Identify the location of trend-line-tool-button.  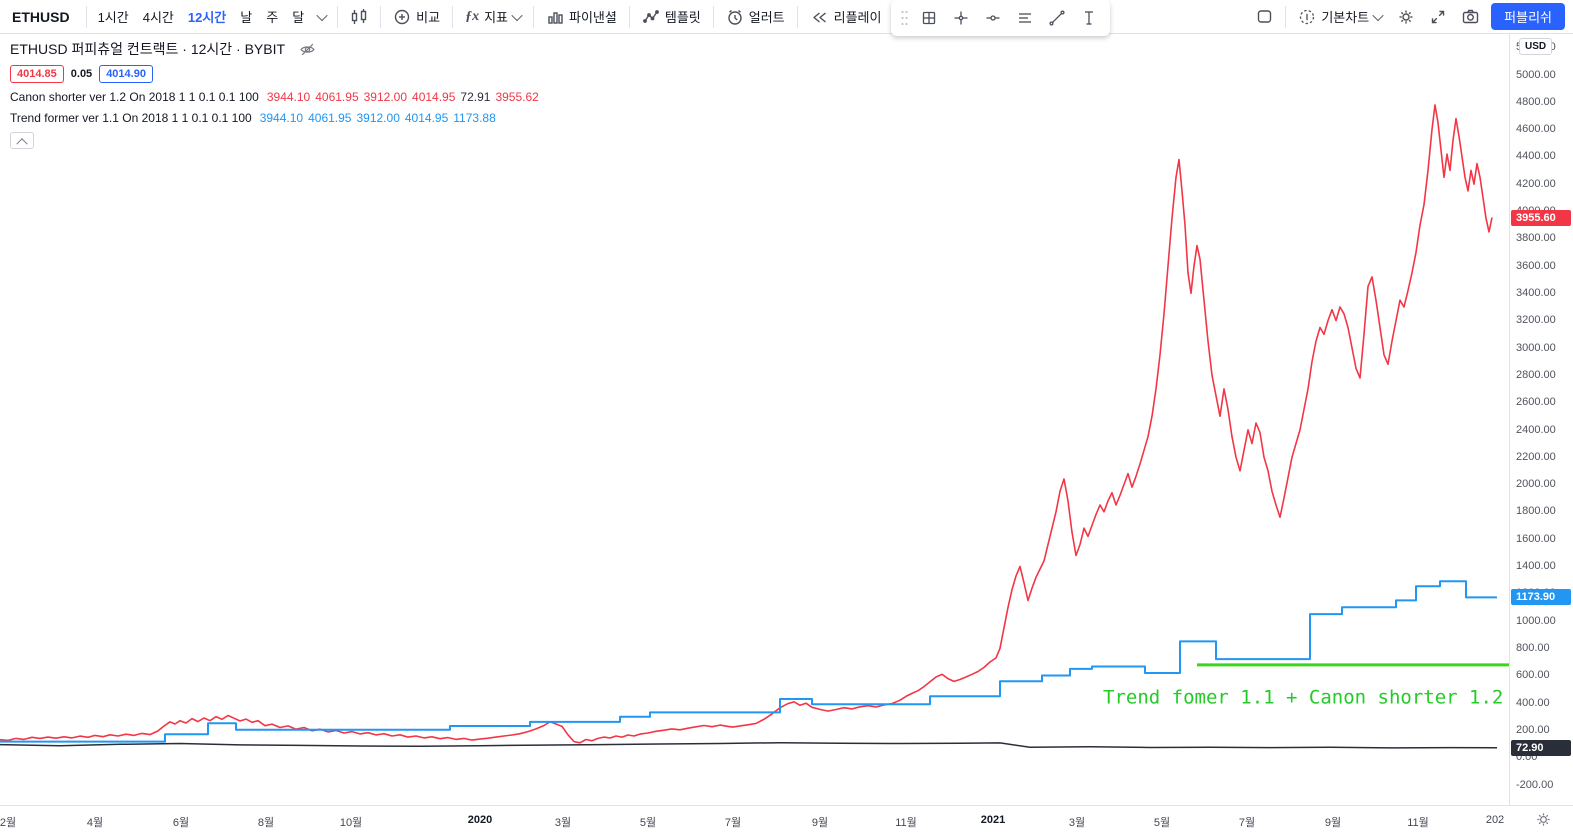
(1057, 18).